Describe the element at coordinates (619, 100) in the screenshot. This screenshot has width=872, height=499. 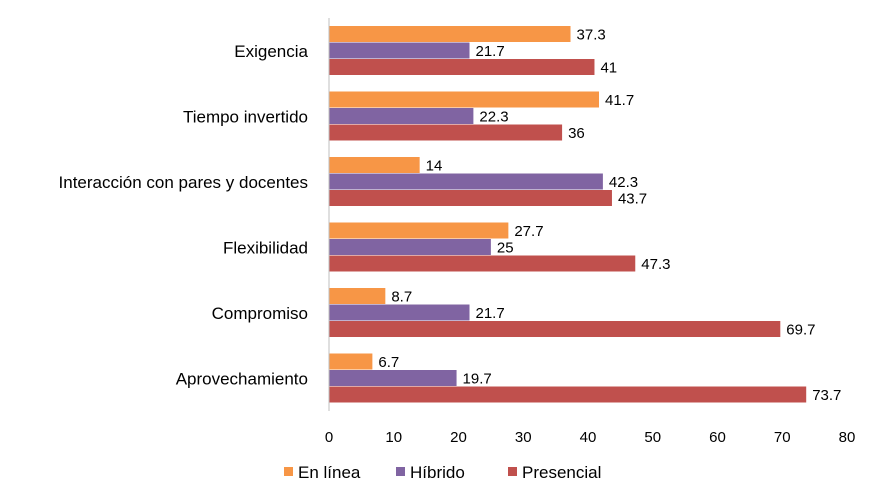
I see `data-label: 41.7` at that location.